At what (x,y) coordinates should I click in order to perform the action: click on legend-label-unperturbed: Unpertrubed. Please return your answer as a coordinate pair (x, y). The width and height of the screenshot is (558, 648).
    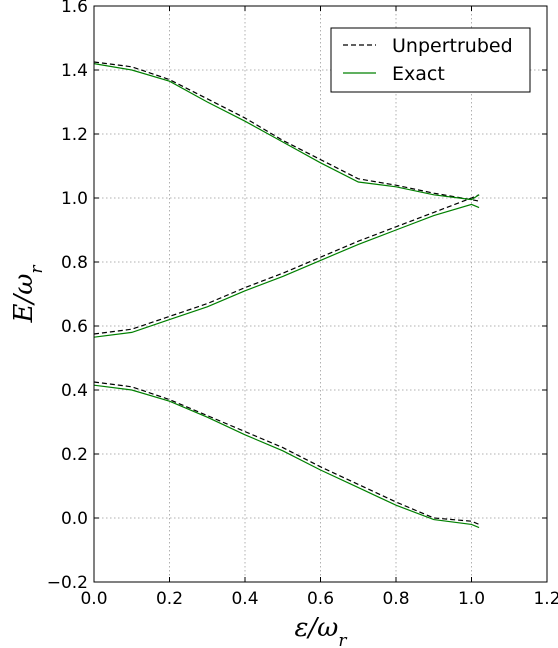
    Looking at the image, I should click on (452, 46).